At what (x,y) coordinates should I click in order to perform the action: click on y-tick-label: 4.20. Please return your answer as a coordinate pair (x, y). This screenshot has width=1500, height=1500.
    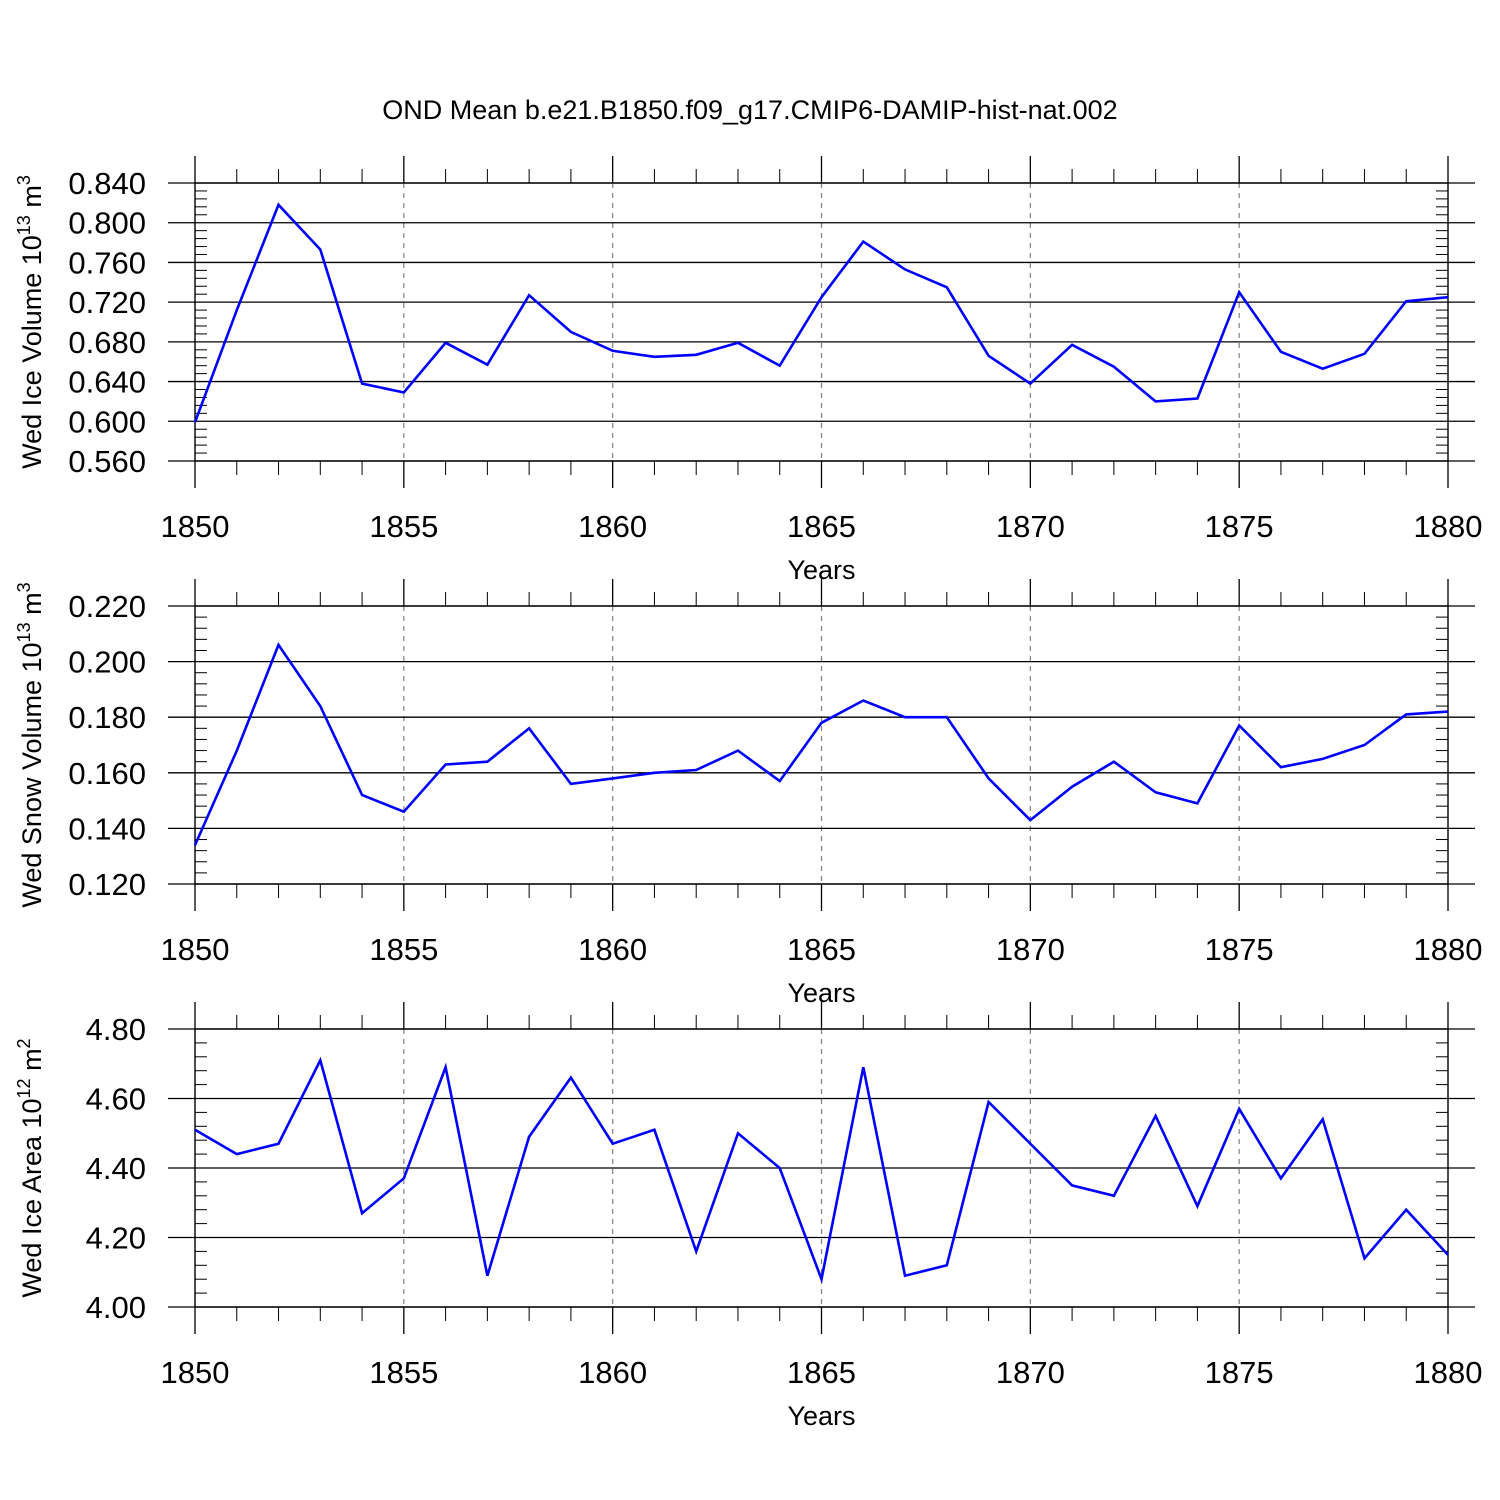
    Looking at the image, I should click on (116, 1238).